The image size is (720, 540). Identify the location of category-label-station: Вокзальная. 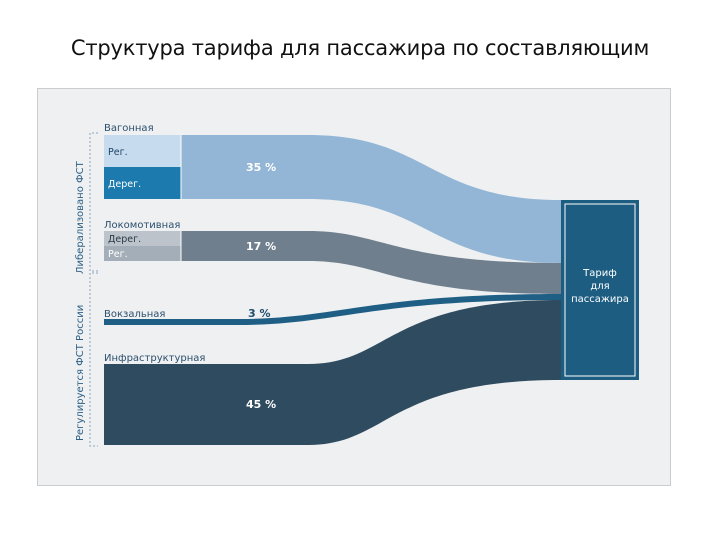
(134, 314).